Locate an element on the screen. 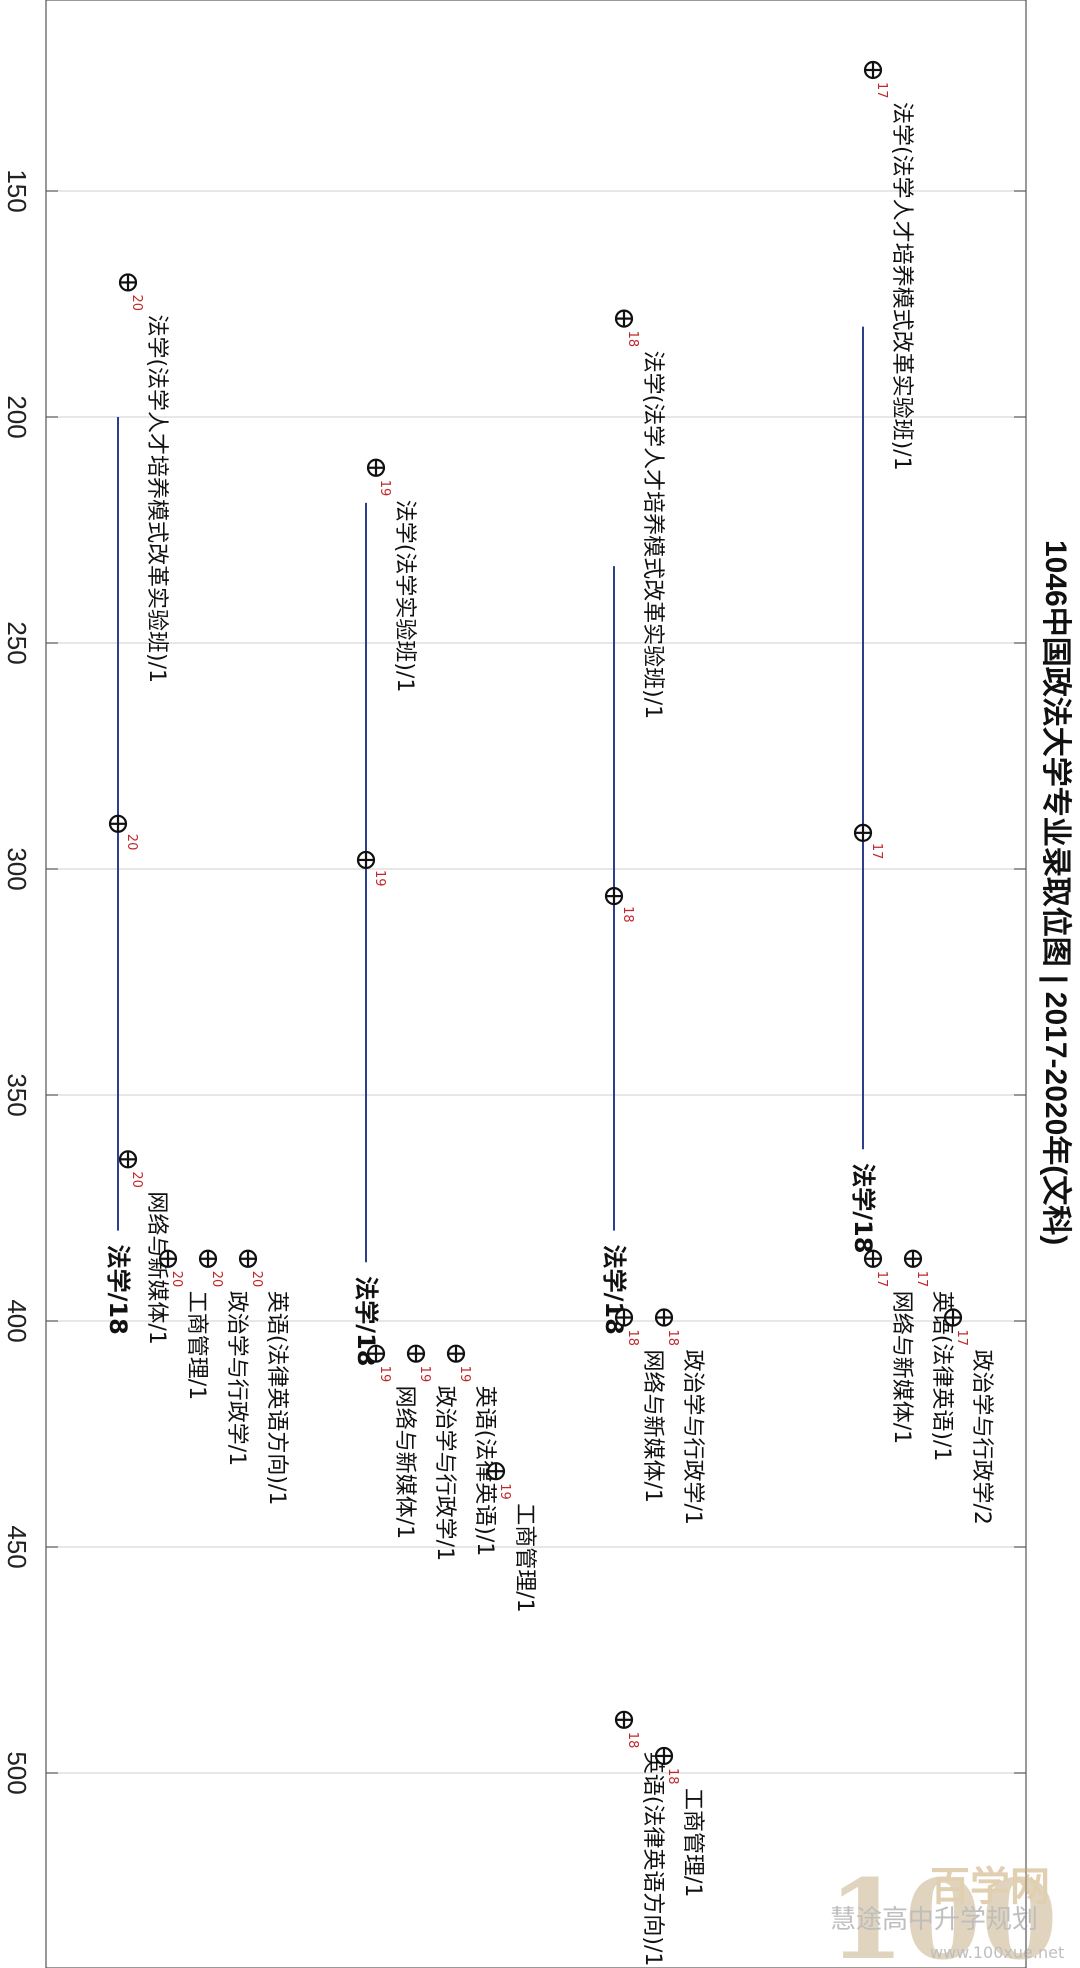 The image size is (1080, 1968). range-year-label: 18 is located at coordinates (627, 914).